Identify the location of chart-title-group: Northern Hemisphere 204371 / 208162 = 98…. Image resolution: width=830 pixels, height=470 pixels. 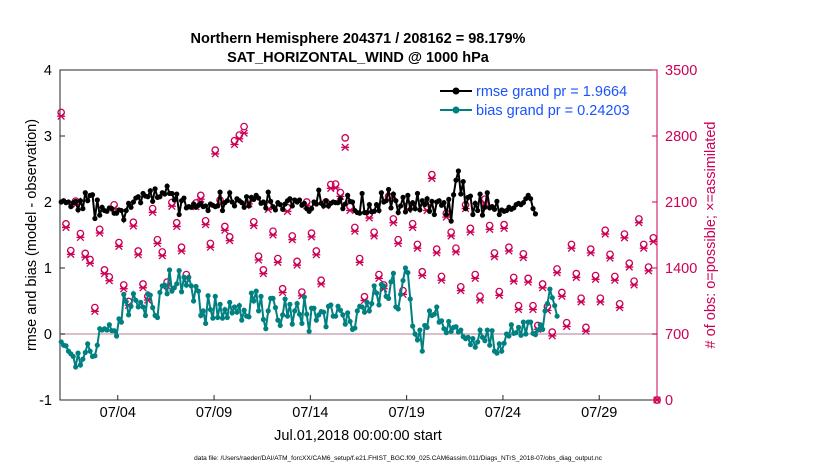
(358, 48).